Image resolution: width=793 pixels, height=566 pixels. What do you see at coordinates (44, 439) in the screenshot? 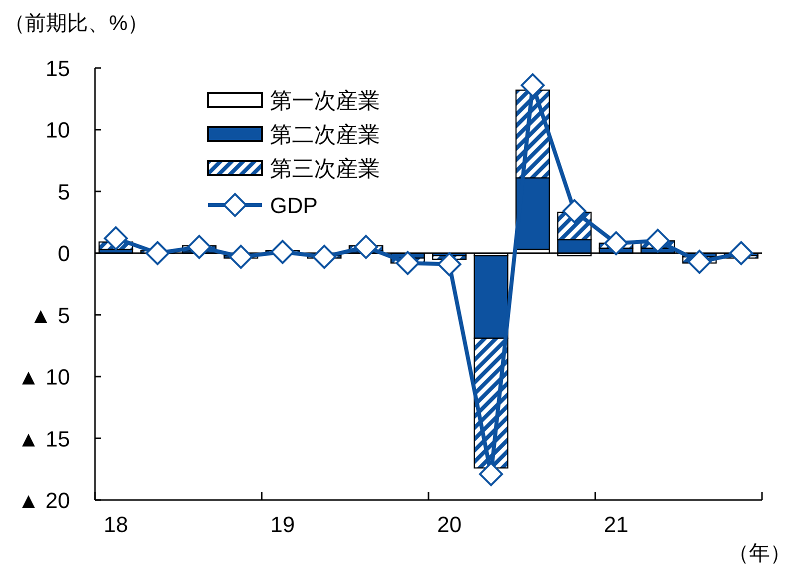
I see `y-tick-label: ▲ 15` at bounding box center [44, 439].